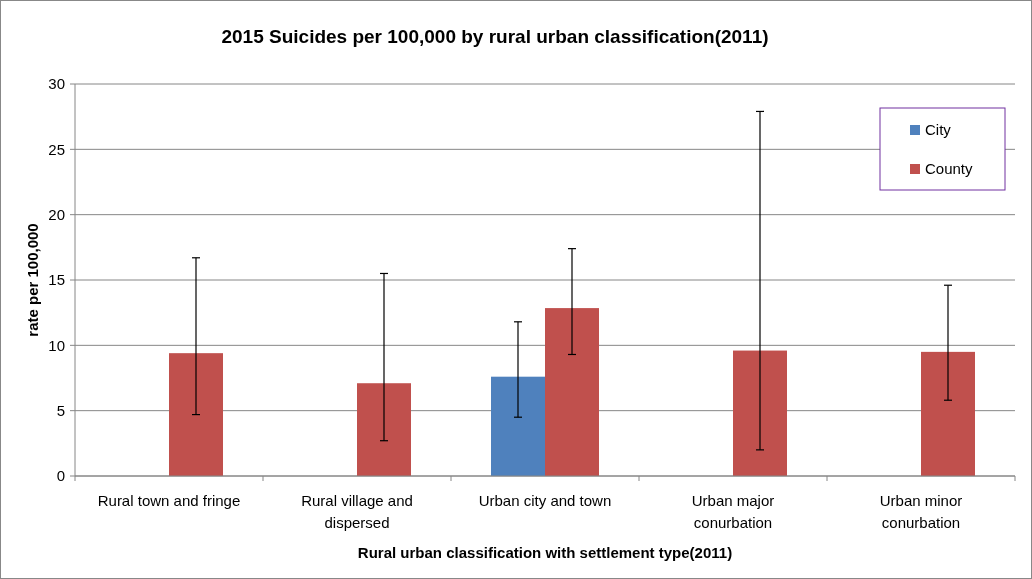 The height and width of the screenshot is (579, 1032). I want to click on y-tick-label: 10, so click(56, 345).